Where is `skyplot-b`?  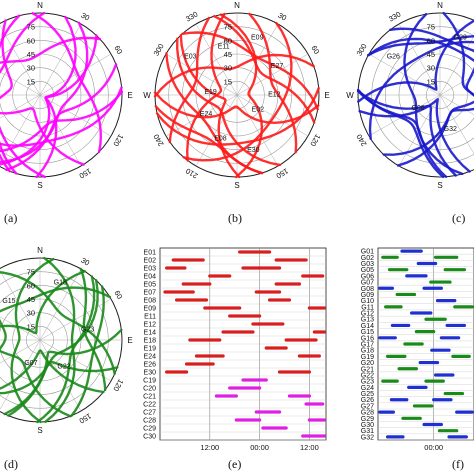 skyplot-b is located at coordinates (236, 95).